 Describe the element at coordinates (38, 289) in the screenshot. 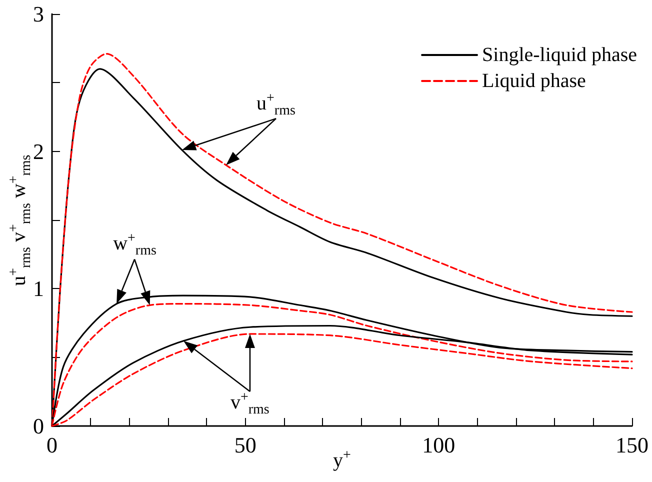

I see `y-tick-label: 1` at that location.